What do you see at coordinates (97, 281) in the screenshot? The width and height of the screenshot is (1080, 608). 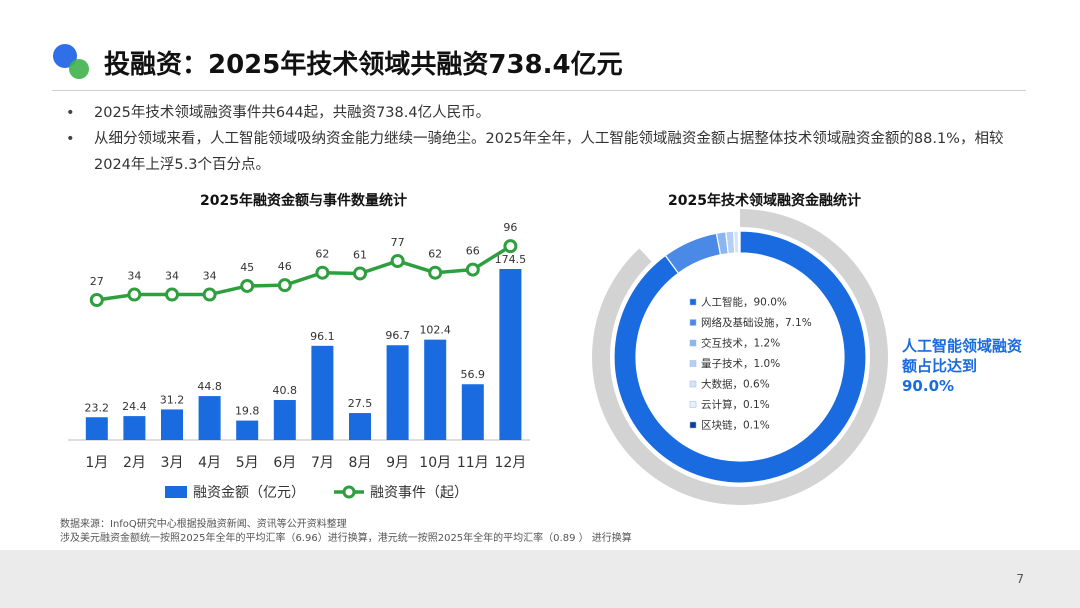 I see `line-value-label: 27` at bounding box center [97, 281].